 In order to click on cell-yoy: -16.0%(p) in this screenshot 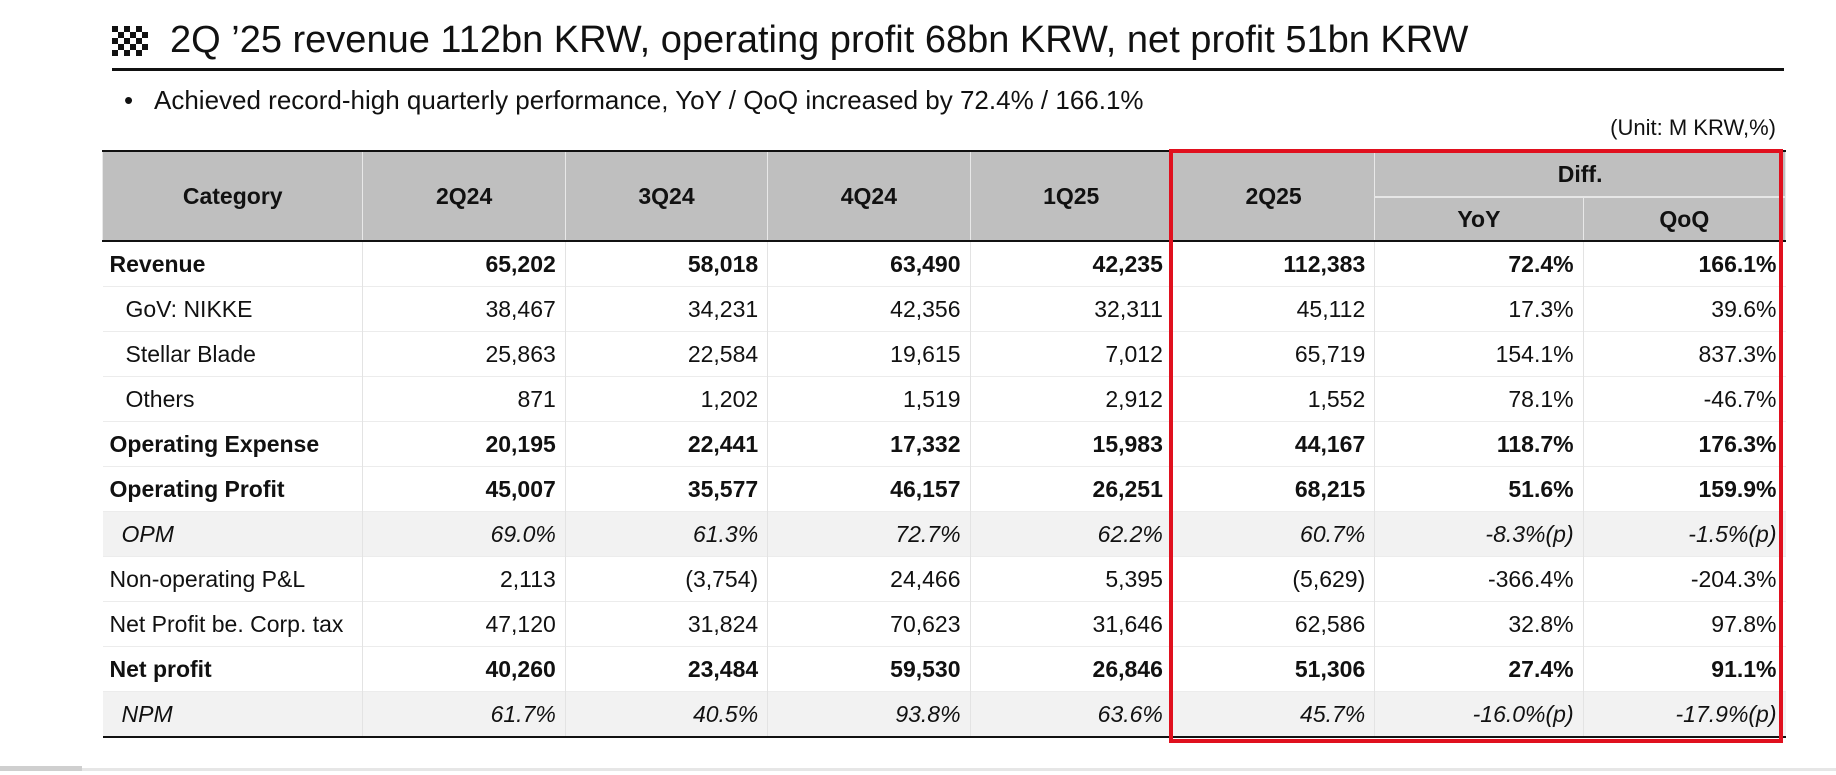, I will do `click(1479, 714)`.